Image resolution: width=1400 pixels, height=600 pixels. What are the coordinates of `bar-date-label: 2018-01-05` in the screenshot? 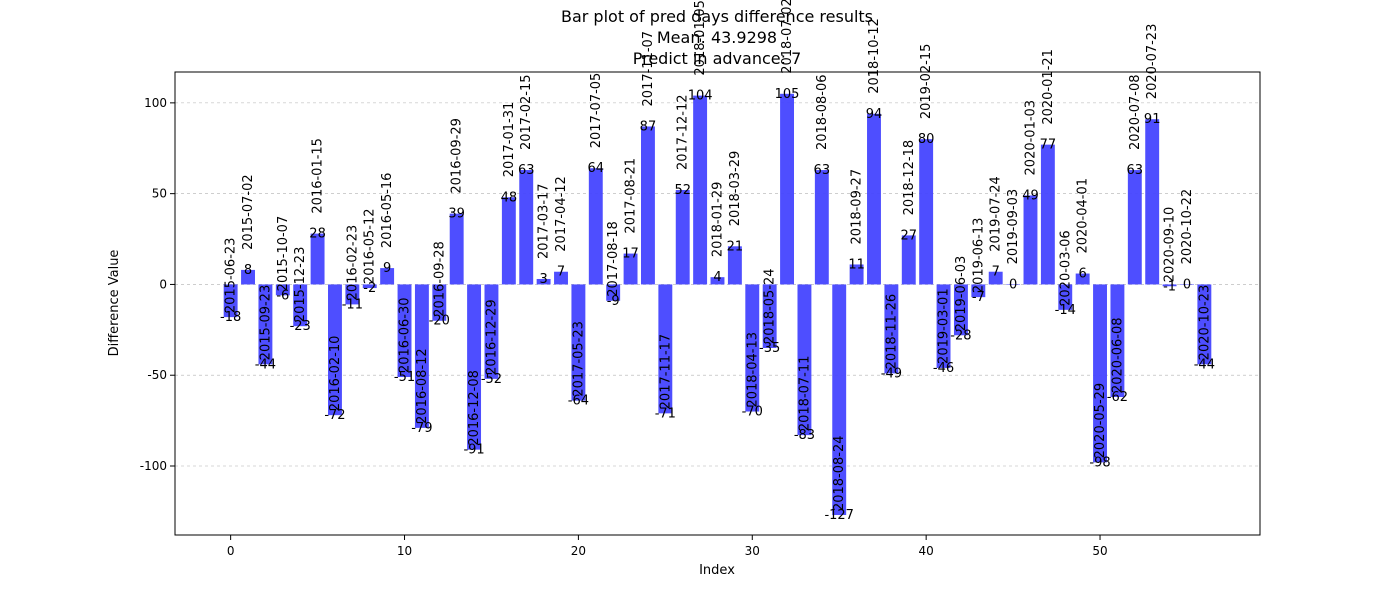 It's located at (700, 38).